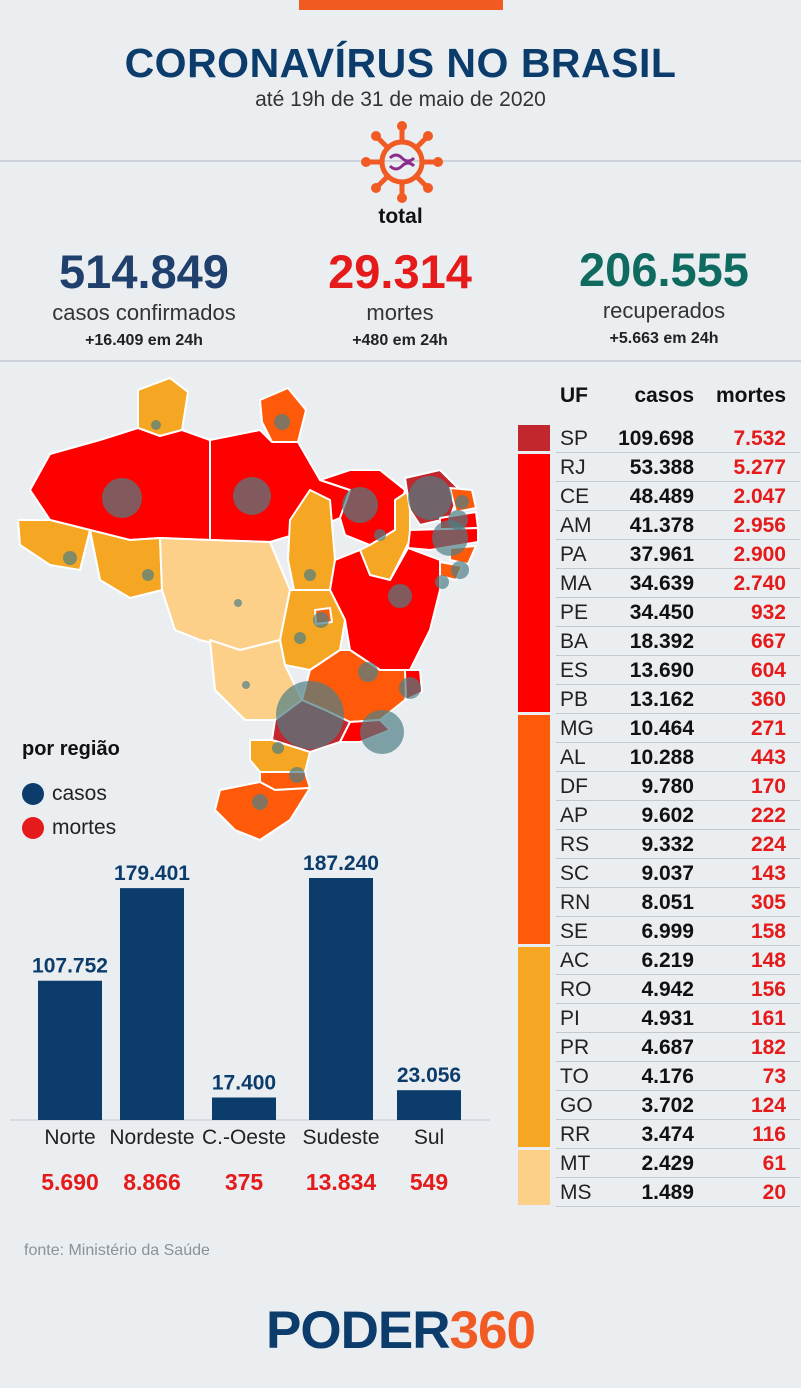 The image size is (801, 1388). What do you see at coordinates (768, 757) in the screenshot?
I see `table-cell-mortes: 443` at bounding box center [768, 757].